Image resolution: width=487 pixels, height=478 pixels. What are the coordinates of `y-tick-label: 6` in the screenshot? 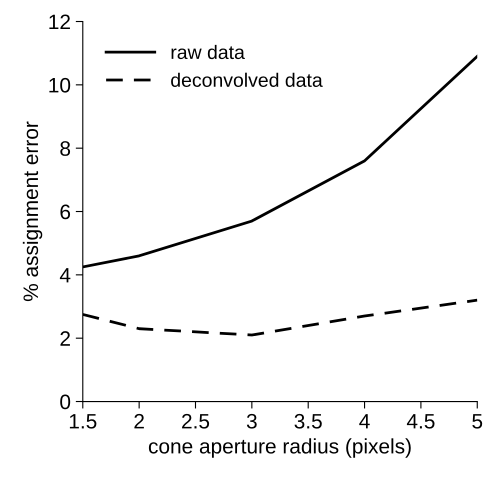 It's located at (65, 212).